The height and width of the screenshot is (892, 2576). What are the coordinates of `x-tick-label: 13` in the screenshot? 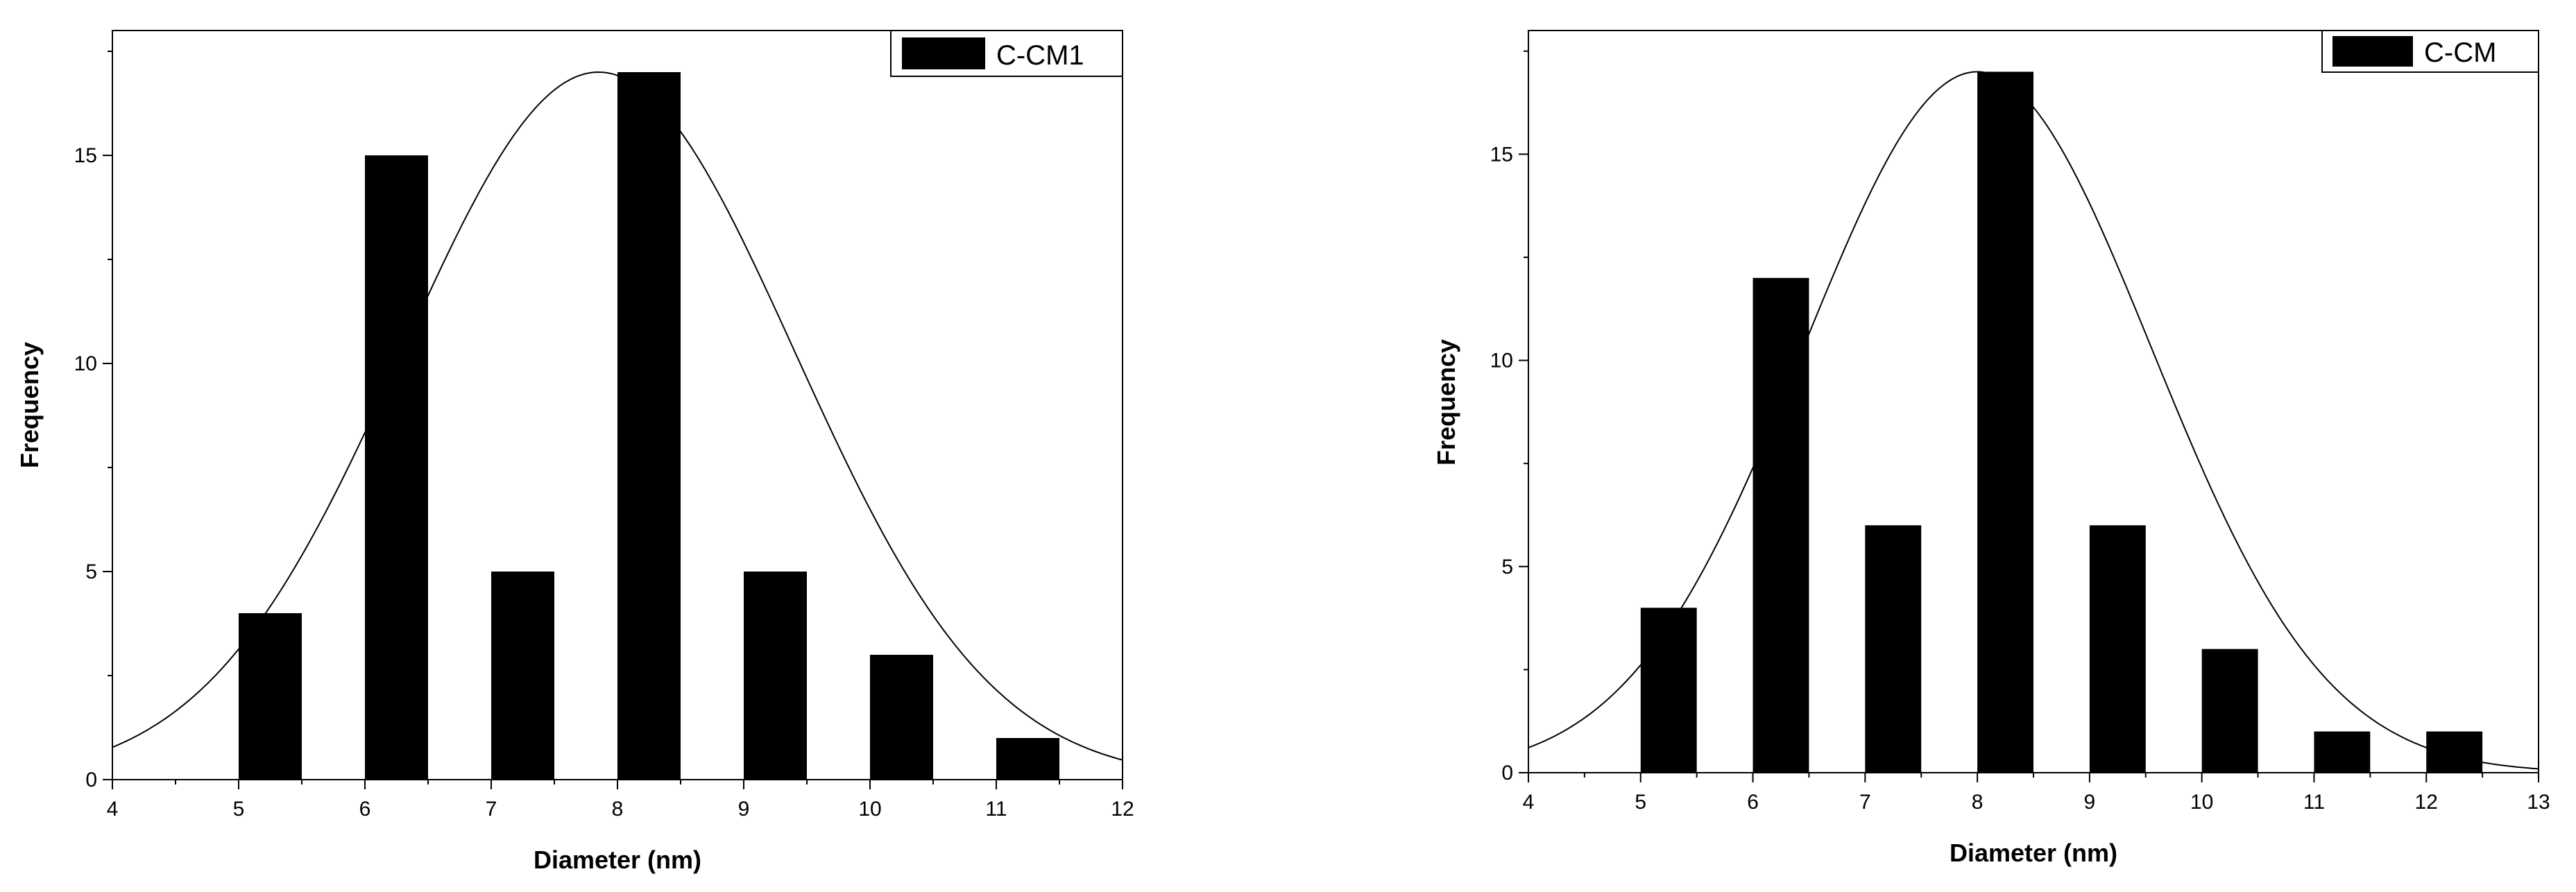 It's located at (2538, 802).